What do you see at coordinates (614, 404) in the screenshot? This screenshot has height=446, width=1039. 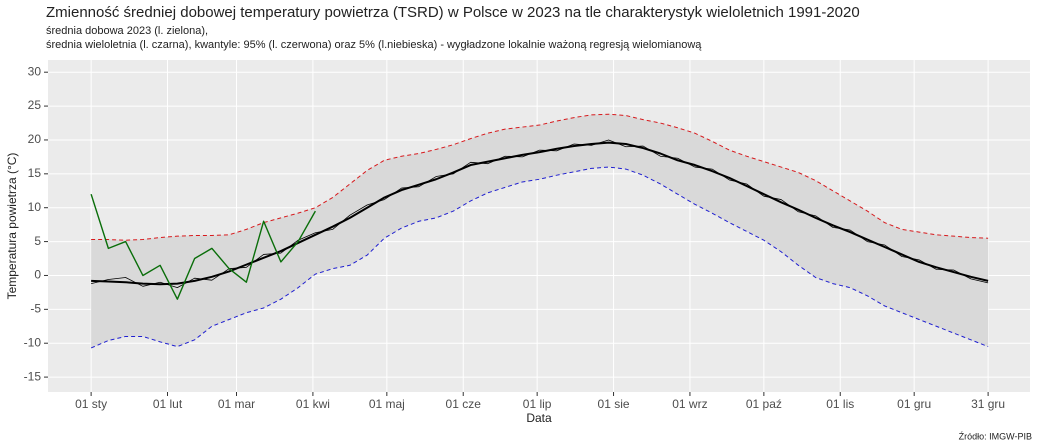 I see `x-tick-label: 01 sie` at bounding box center [614, 404].